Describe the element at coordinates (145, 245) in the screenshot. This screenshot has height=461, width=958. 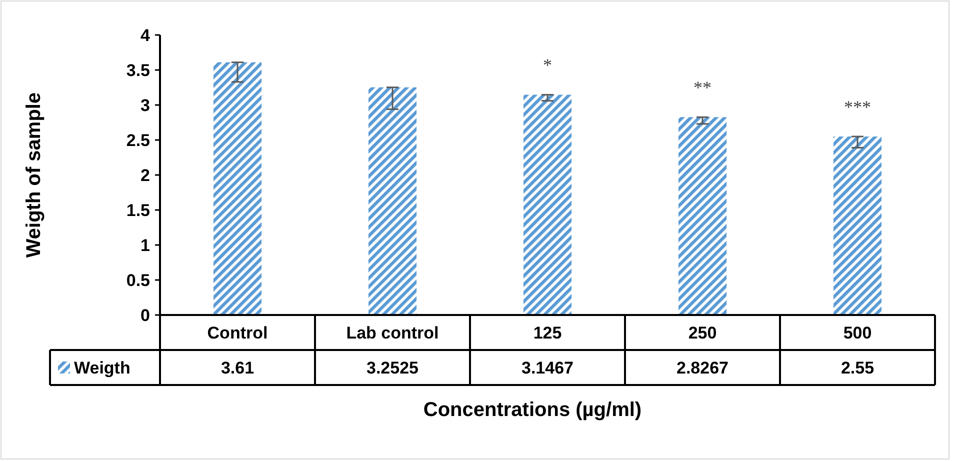
I see `y-tick-label: 1` at that location.